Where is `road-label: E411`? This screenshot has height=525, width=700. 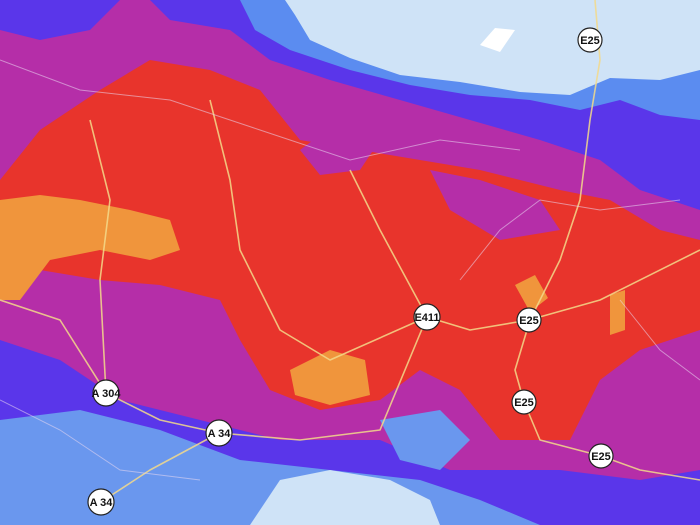
road-label: E411 is located at coordinates (426, 318).